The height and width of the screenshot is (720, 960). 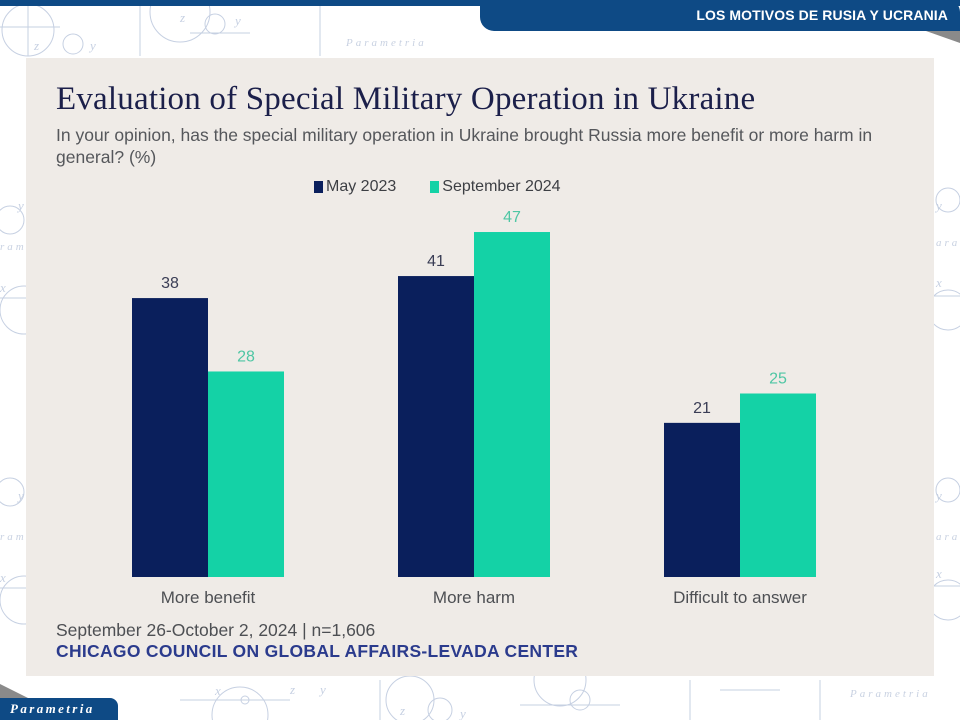 What do you see at coordinates (501, 186) in the screenshot?
I see `legend-label: September 2024` at bounding box center [501, 186].